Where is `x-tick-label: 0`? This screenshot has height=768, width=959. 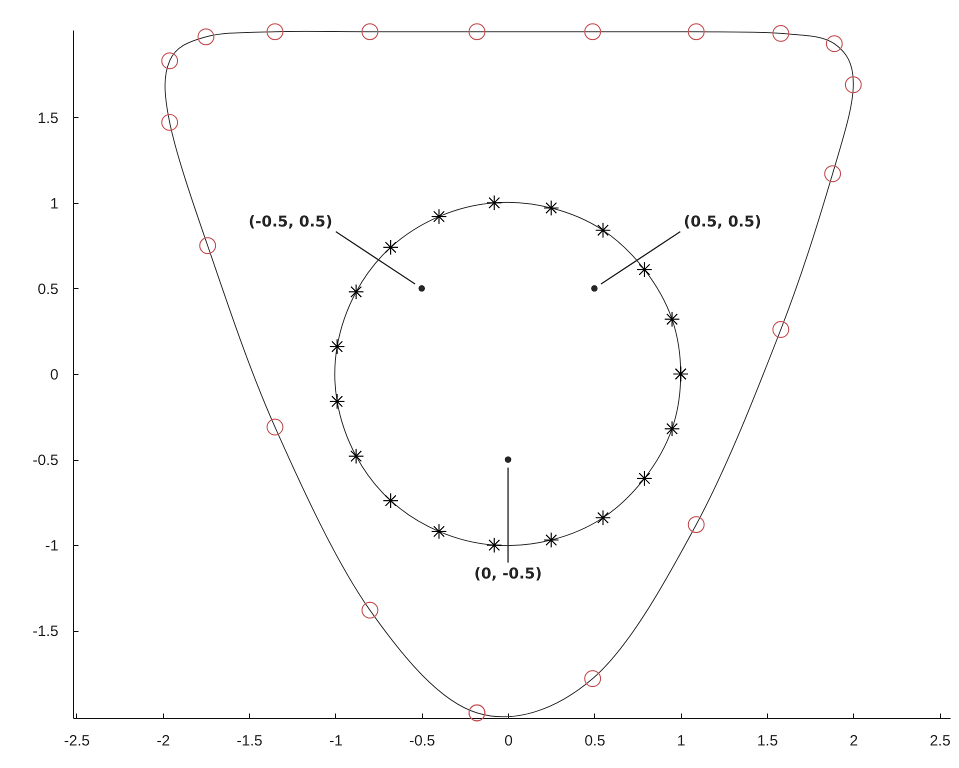
x-tick-label: 0 is located at coordinates (508, 741).